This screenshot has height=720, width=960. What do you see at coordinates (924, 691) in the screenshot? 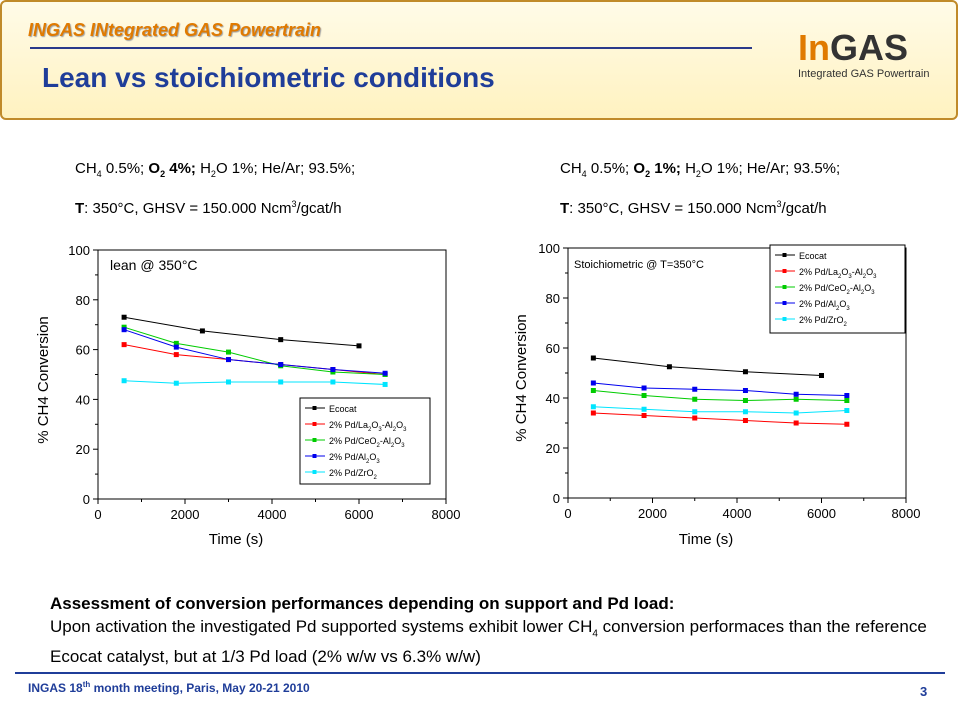
I see `page-number: 3` at bounding box center [924, 691].